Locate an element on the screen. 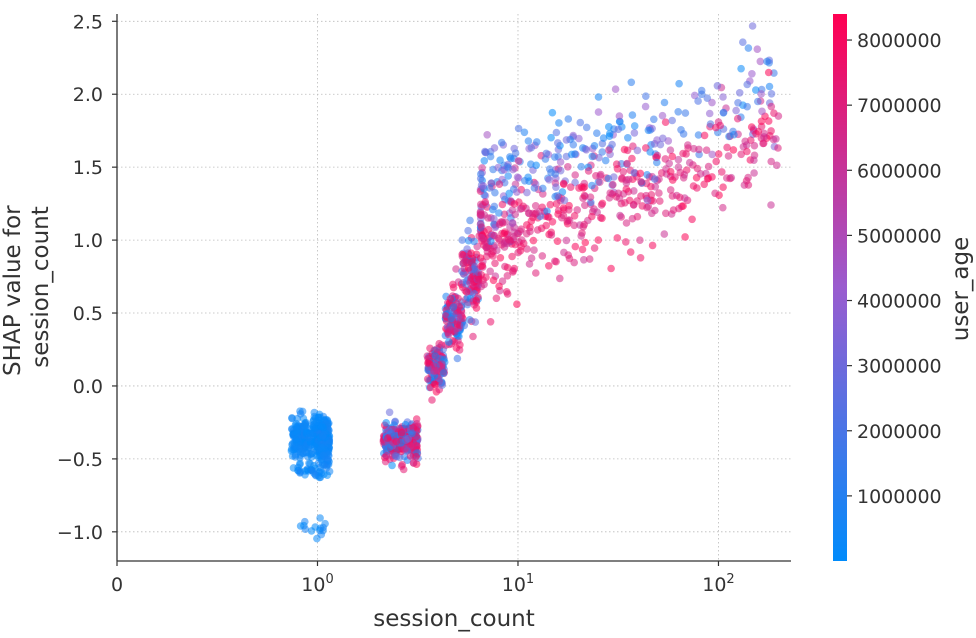  colorbar-label: user_age is located at coordinates (961, 289).